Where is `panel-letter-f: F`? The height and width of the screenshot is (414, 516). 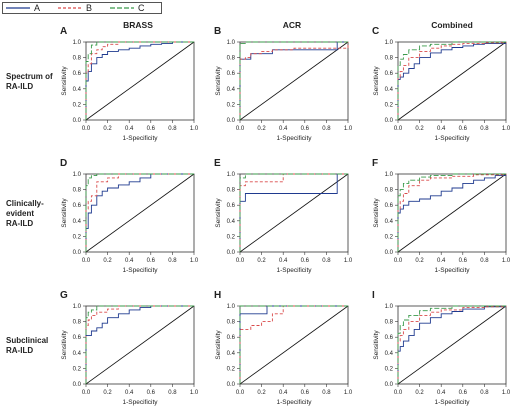
panel-letter-f: F is located at coordinates (375, 163).